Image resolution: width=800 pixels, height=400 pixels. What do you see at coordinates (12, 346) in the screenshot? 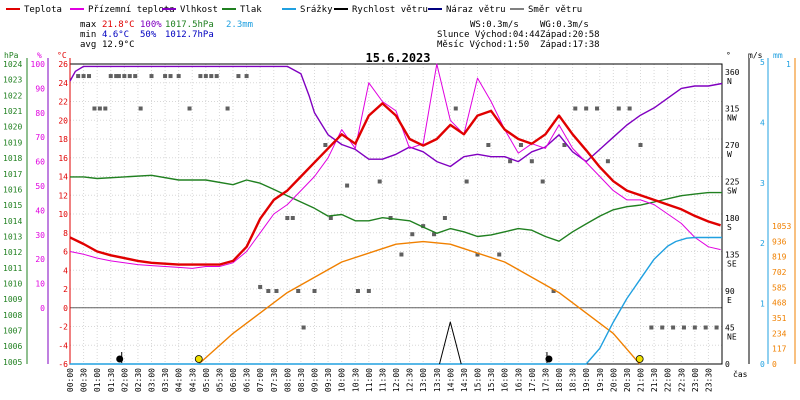
I see `hpa-tick-label: 1006` at bounding box center [12, 346].